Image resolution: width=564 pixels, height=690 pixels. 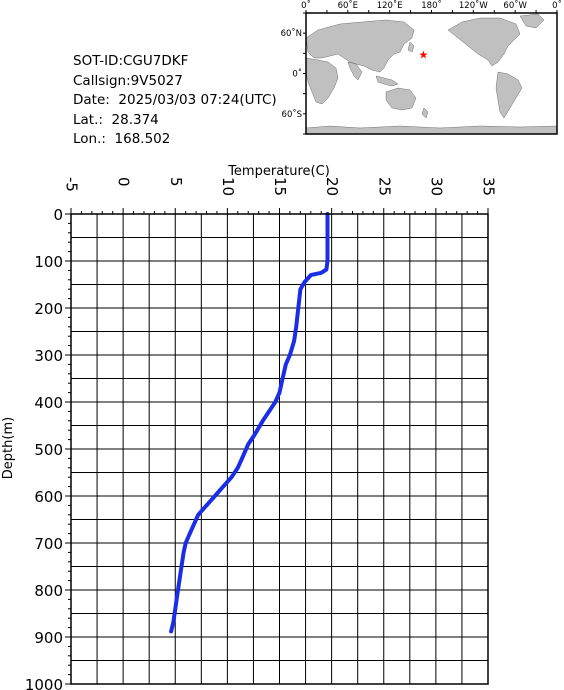 I want to click on land-australia, so click(x=401, y=99).